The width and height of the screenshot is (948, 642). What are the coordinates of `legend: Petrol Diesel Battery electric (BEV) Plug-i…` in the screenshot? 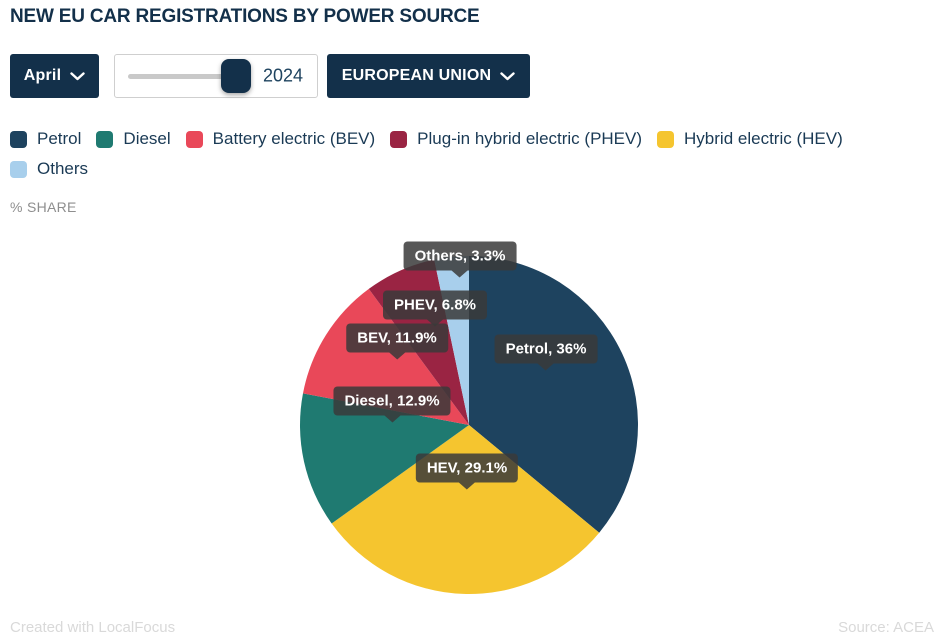 It's located at (455, 154).